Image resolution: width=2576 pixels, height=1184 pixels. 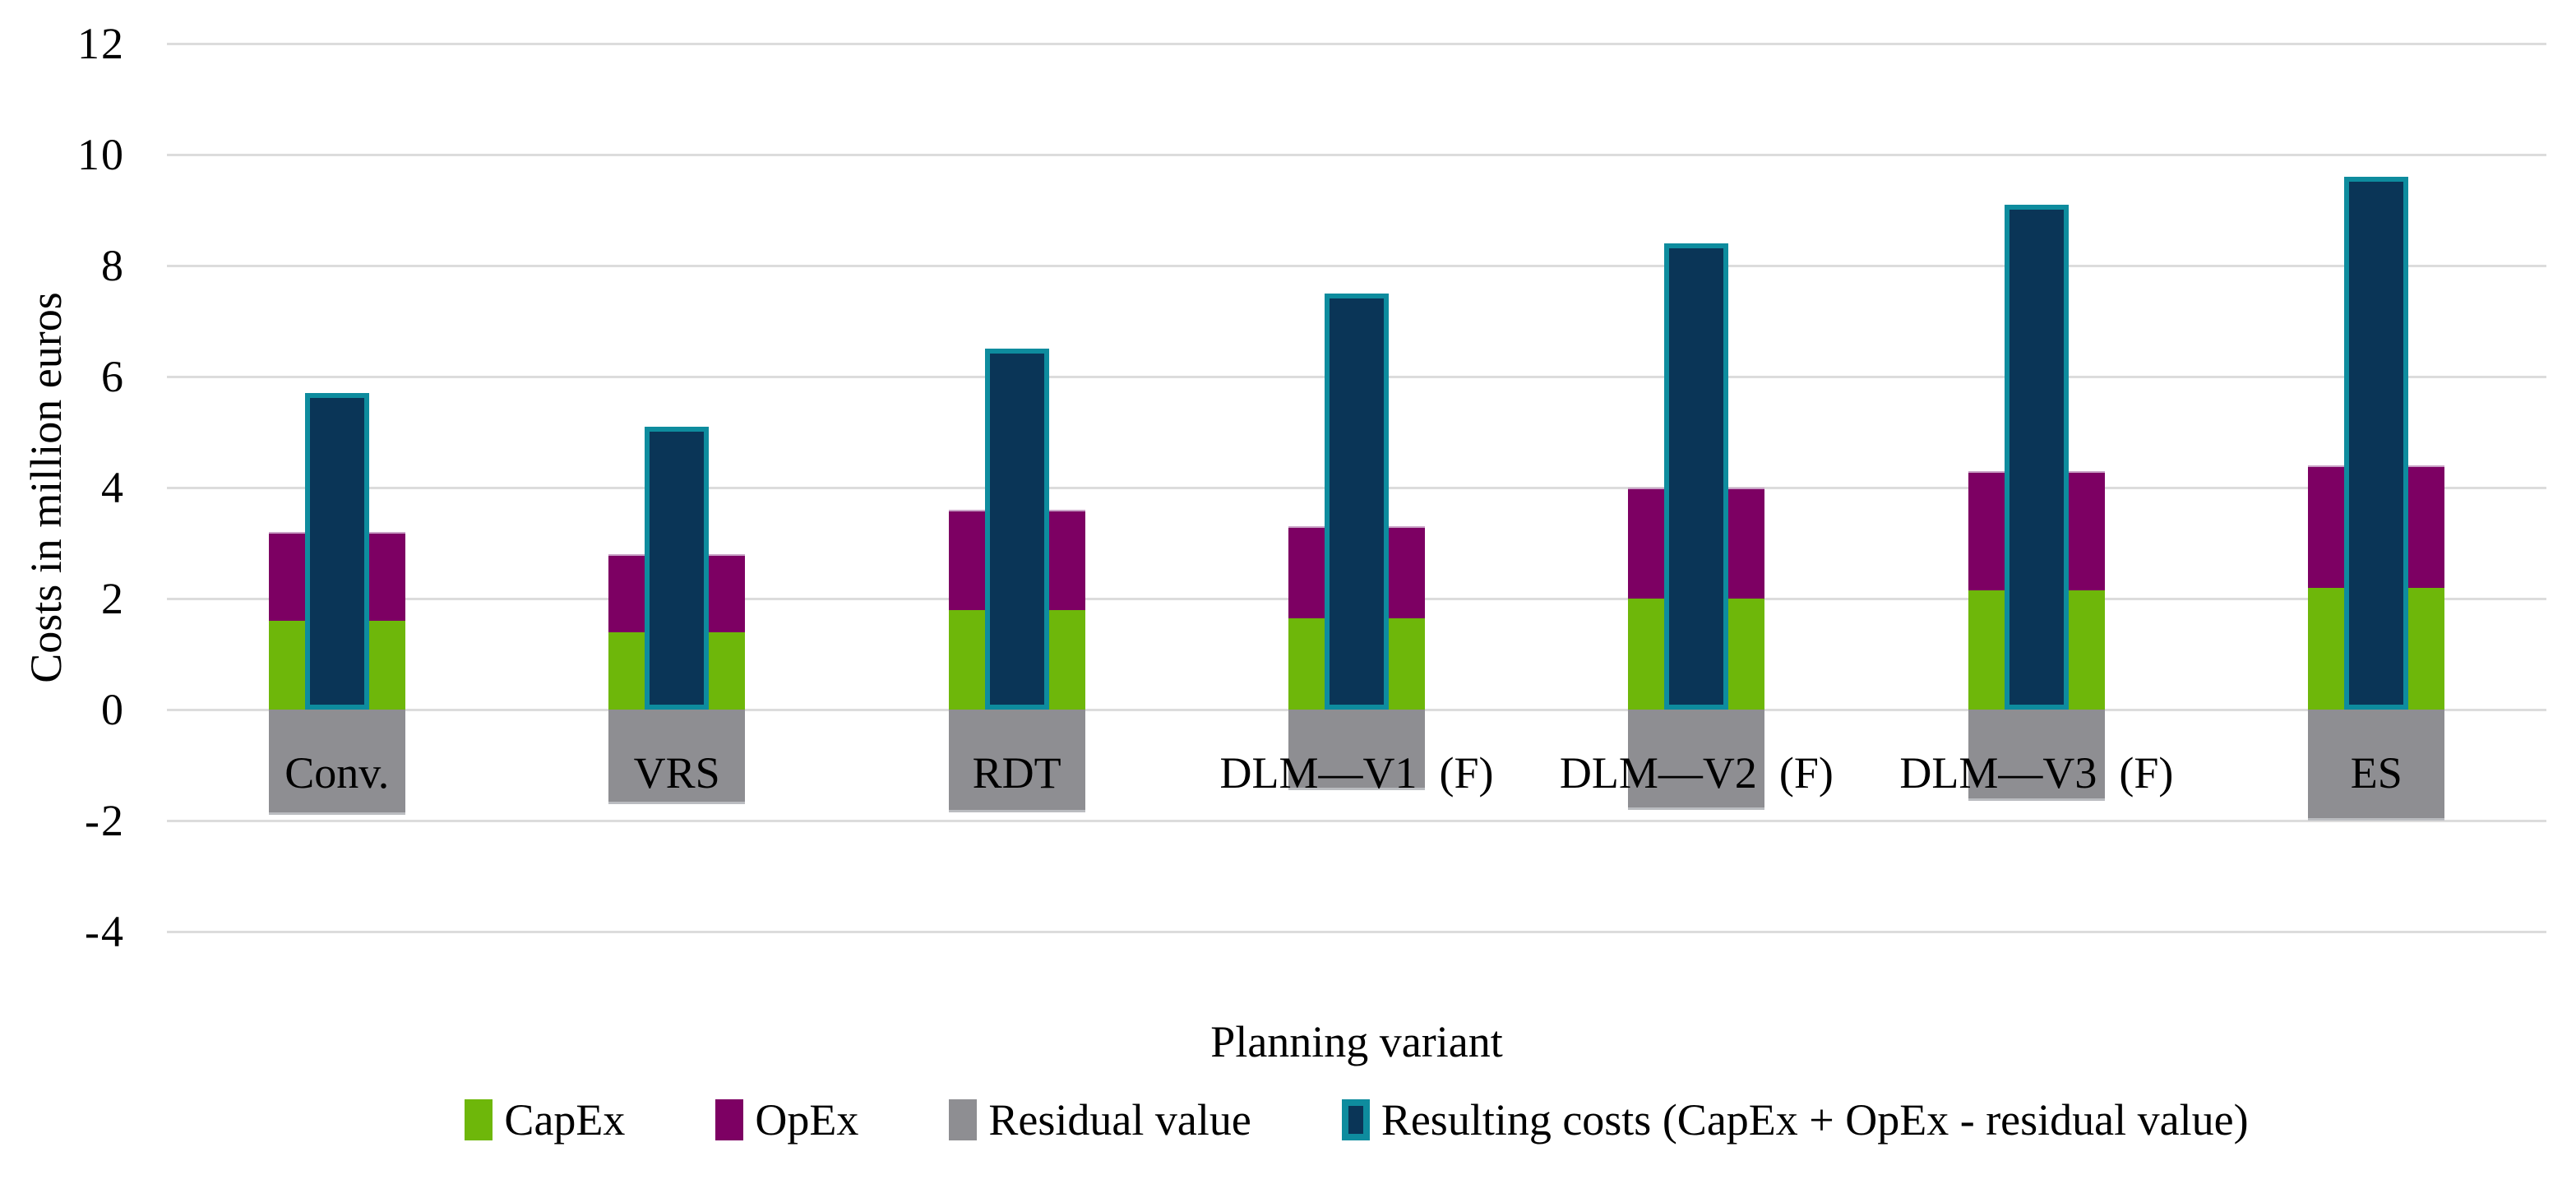 I want to click on y-tick-label: 8, so click(x=113, y=265).